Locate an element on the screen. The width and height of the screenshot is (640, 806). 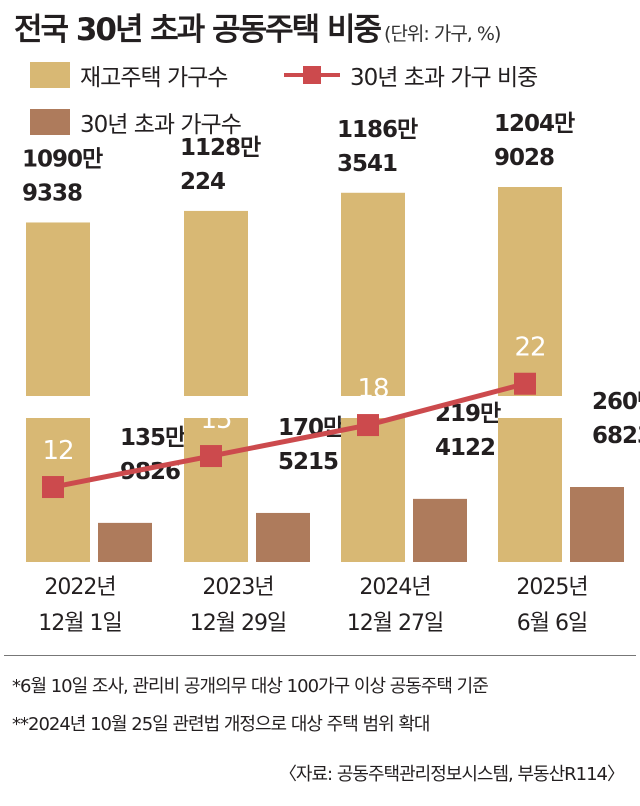
ratio-line is located at coordinates (289, 435).